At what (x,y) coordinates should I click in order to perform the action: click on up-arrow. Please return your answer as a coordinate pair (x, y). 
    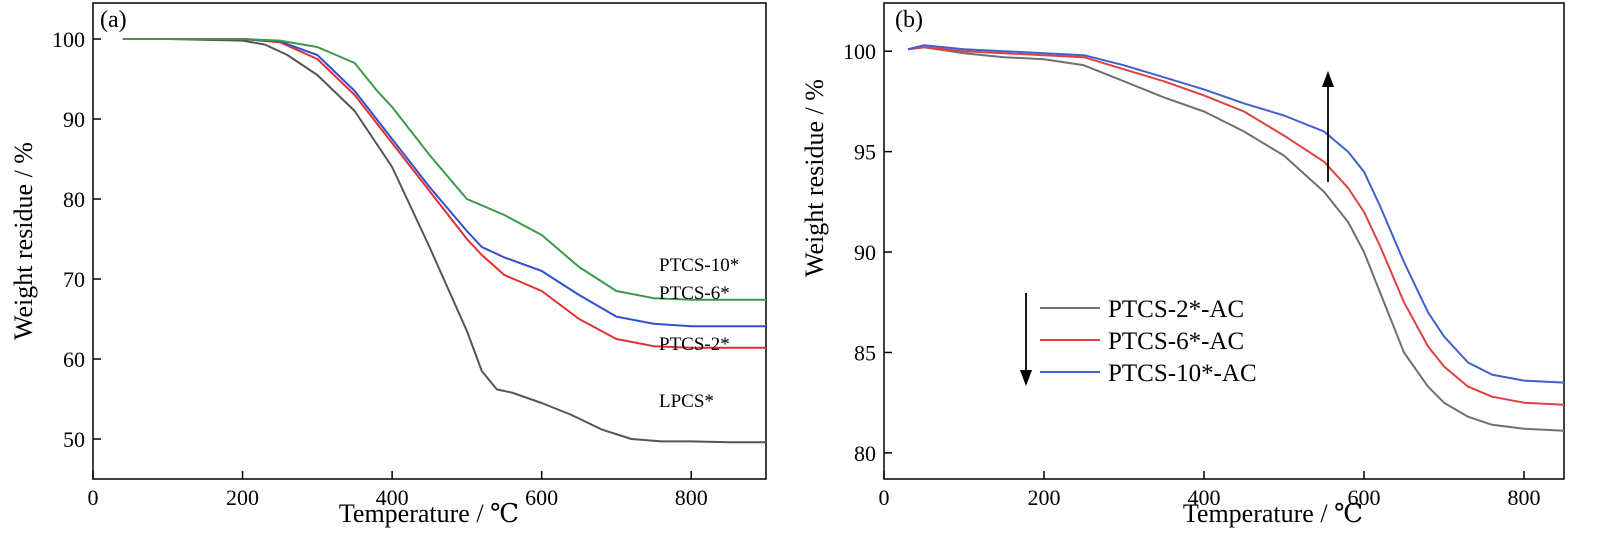
    Looking at the image, I should click on (1328, 126).